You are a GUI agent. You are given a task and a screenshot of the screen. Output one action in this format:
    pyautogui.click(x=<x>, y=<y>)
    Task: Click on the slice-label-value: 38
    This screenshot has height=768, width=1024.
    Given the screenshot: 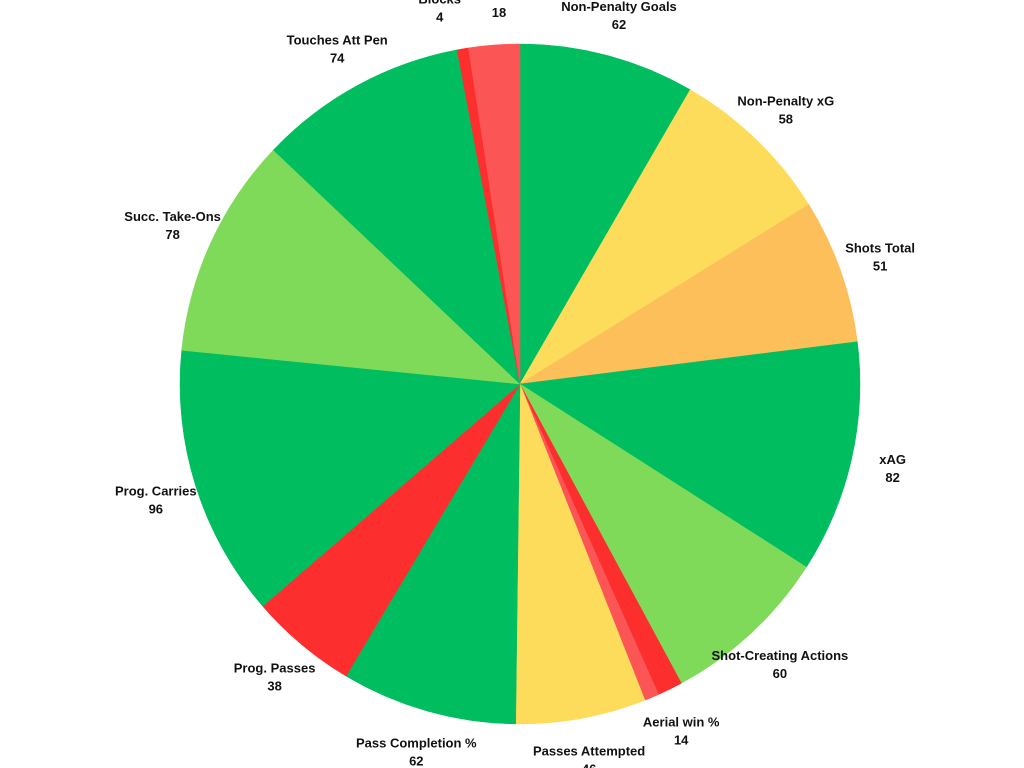 What is the action you would take?
    pyautogui.click(x=274, y=686)
    